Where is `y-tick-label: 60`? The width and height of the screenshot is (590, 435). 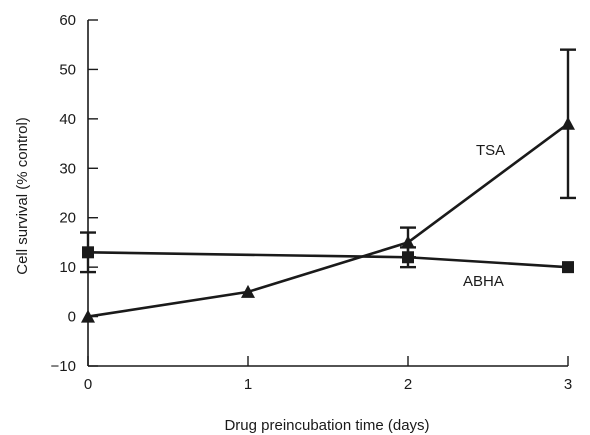 y-tick-label: 60 is located at coordinates (67, 20).